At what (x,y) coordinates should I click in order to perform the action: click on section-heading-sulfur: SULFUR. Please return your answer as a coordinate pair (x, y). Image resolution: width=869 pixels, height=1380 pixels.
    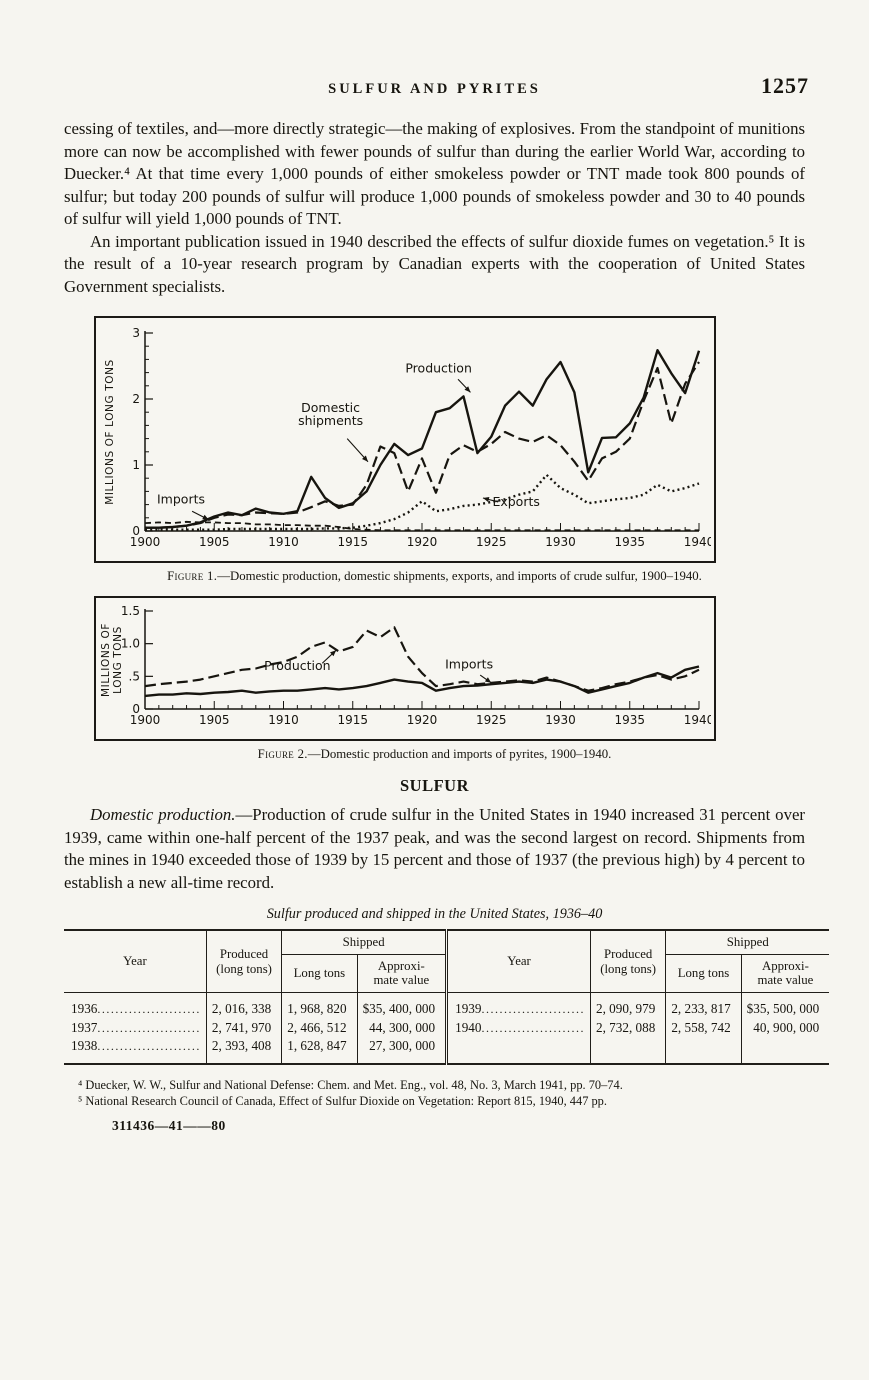
    Looking at the image, I should click on (434, 785).